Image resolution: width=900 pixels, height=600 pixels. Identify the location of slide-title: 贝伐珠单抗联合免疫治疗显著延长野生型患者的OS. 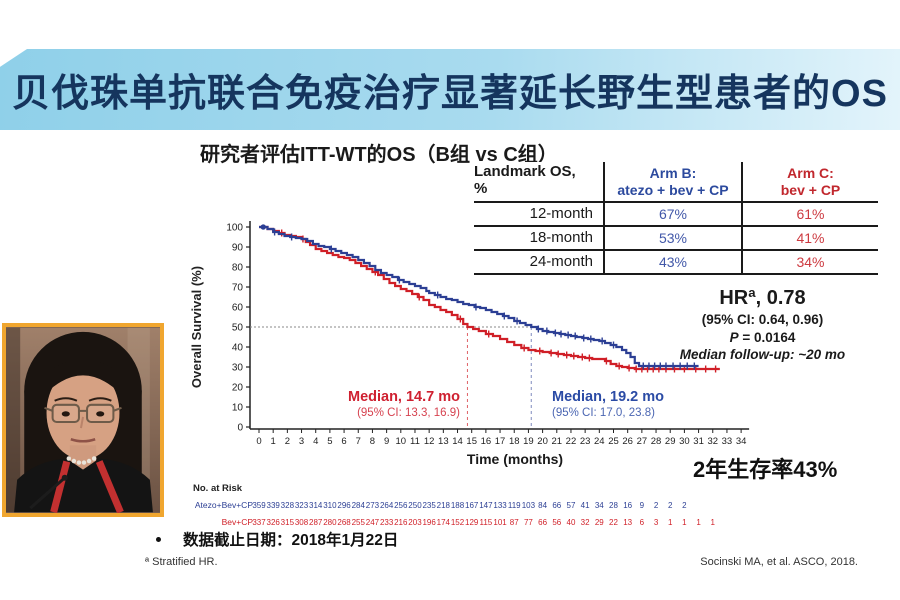
(450, 94).